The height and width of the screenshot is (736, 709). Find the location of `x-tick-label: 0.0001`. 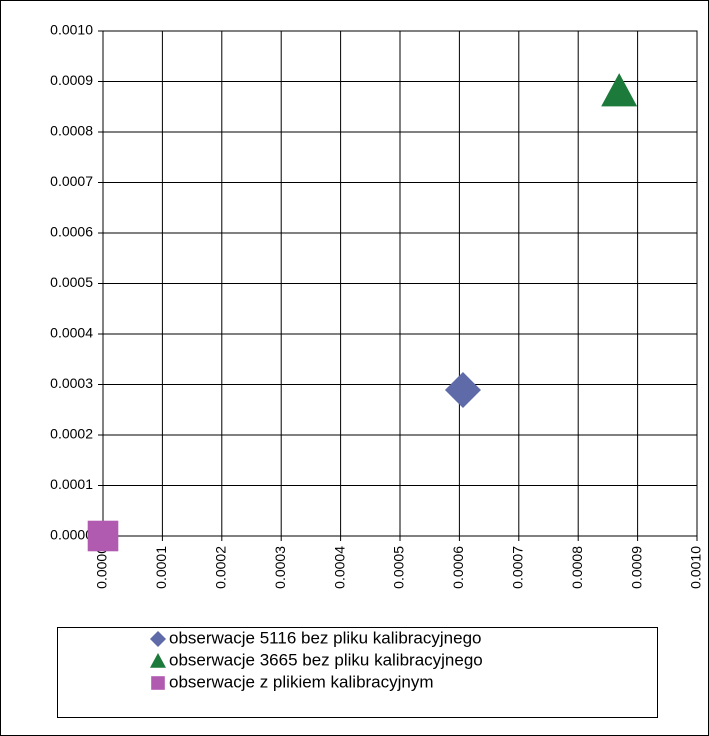

x-tick-label: 0.0001 is located at coordinates (161, 567).